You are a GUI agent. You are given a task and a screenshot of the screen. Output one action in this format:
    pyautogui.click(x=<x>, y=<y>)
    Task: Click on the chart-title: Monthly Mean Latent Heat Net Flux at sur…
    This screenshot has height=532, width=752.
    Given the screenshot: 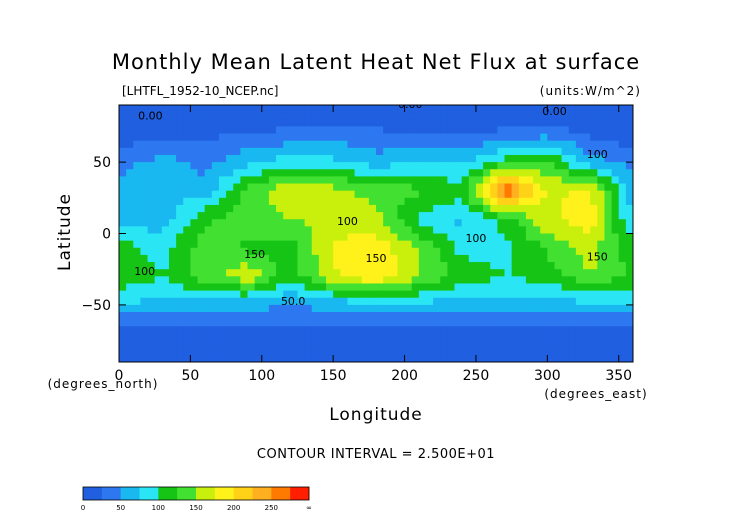 What is the action you would take?
    pyautogui.click(x=376, y=62)
    